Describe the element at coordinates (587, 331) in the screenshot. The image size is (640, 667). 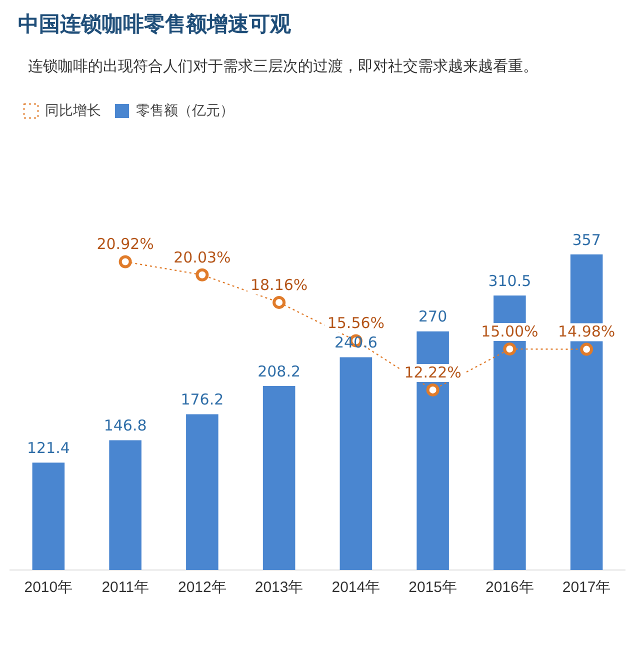
I see `data-label: 14.98%` at that location.